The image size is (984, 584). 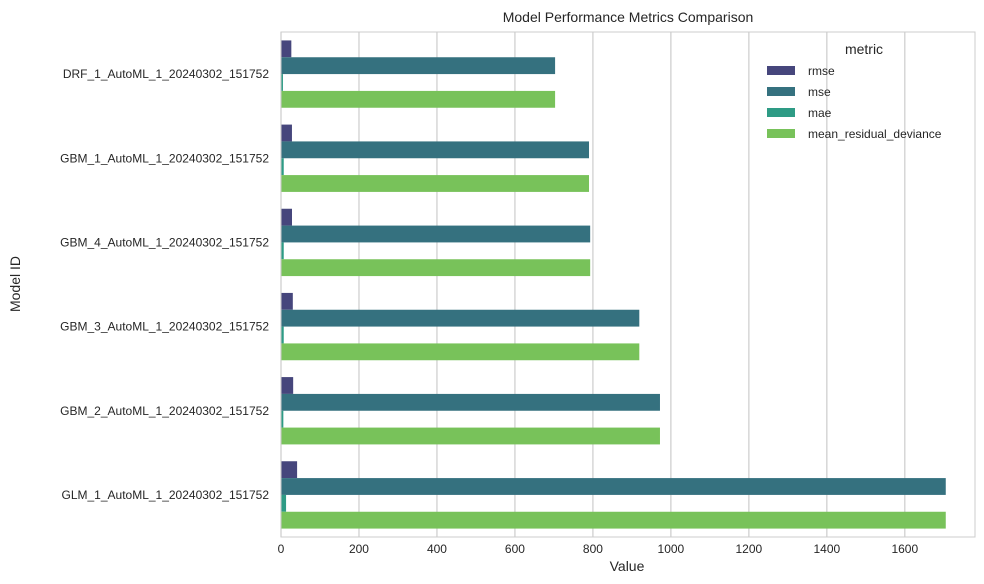 What do you see at coordinates (671, 549) in the screenshot?
I see `x-tick-label: 1000` at bounding box center [671, 549].